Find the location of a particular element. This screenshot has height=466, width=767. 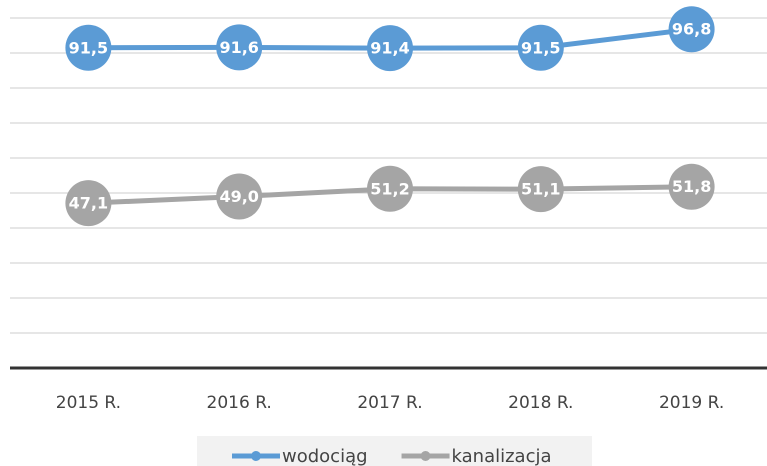

data-label: 51,1 is located at coordinates (540, 189).